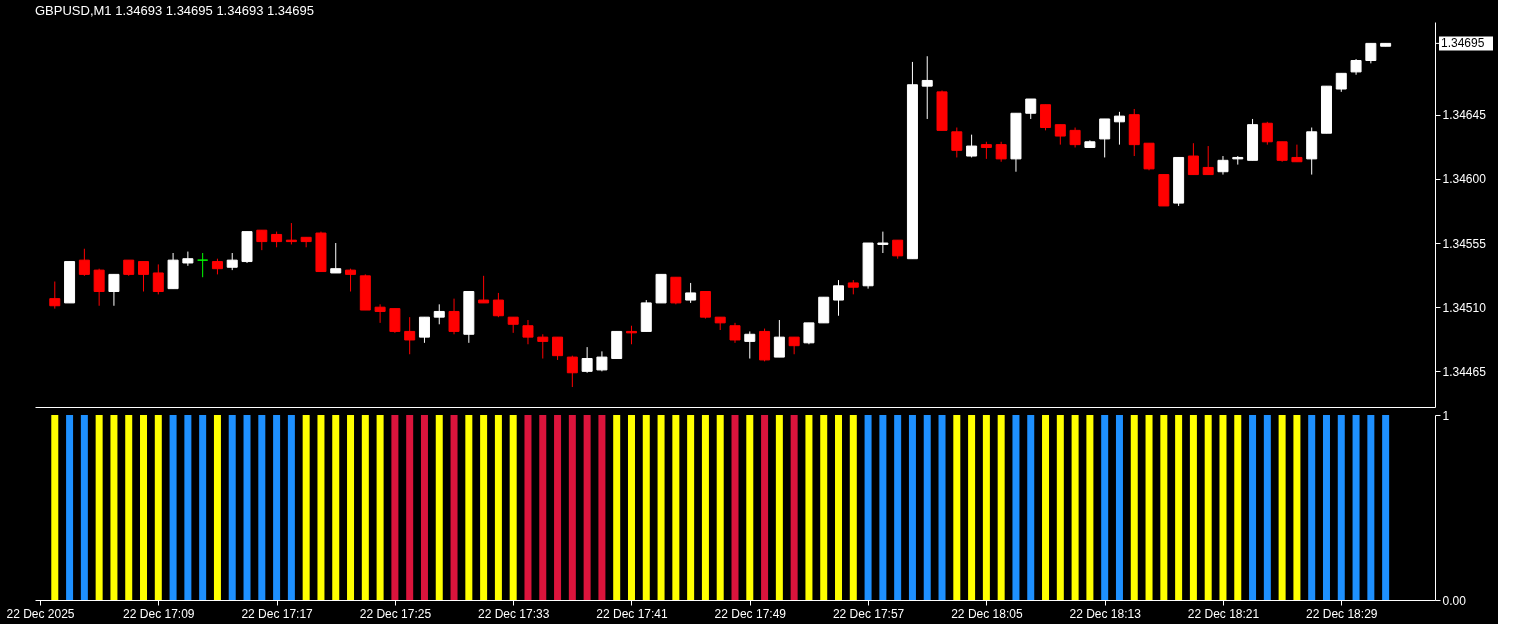 This screenshot has width=1537, height=633. I want to click on y-tick-label: 1, so click(1446, 415).